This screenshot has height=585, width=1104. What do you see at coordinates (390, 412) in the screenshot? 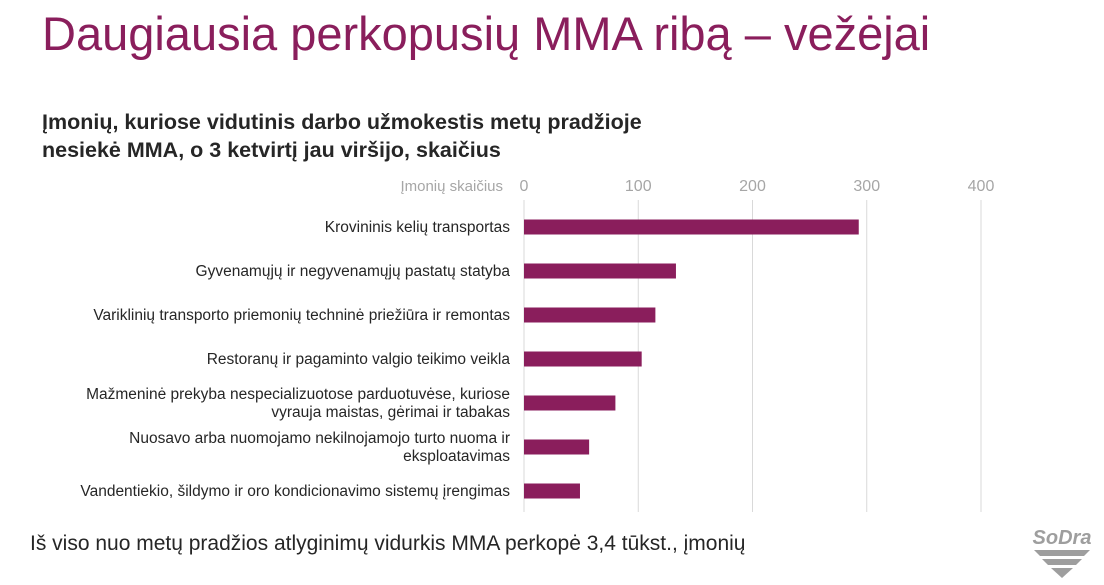
I see `category-label-line: vyrauja maistas, gėrimai ir tabakas` at bounding box center [390, 412].